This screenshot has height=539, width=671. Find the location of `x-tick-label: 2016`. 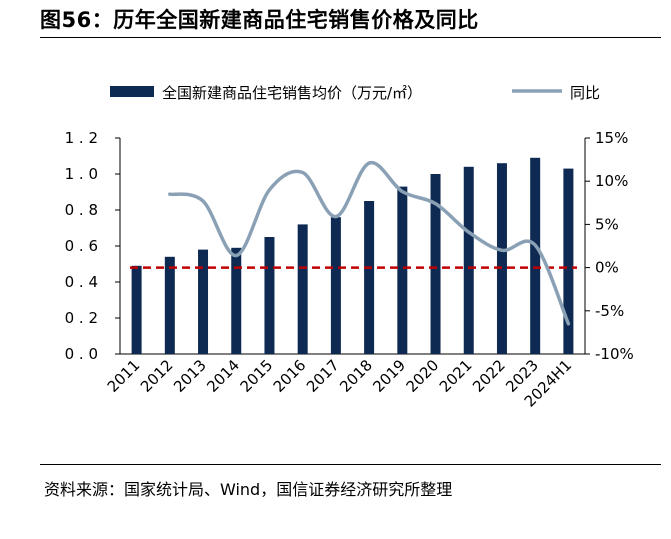

x-tick-label: 2016 is located at coordinates (290, 376).